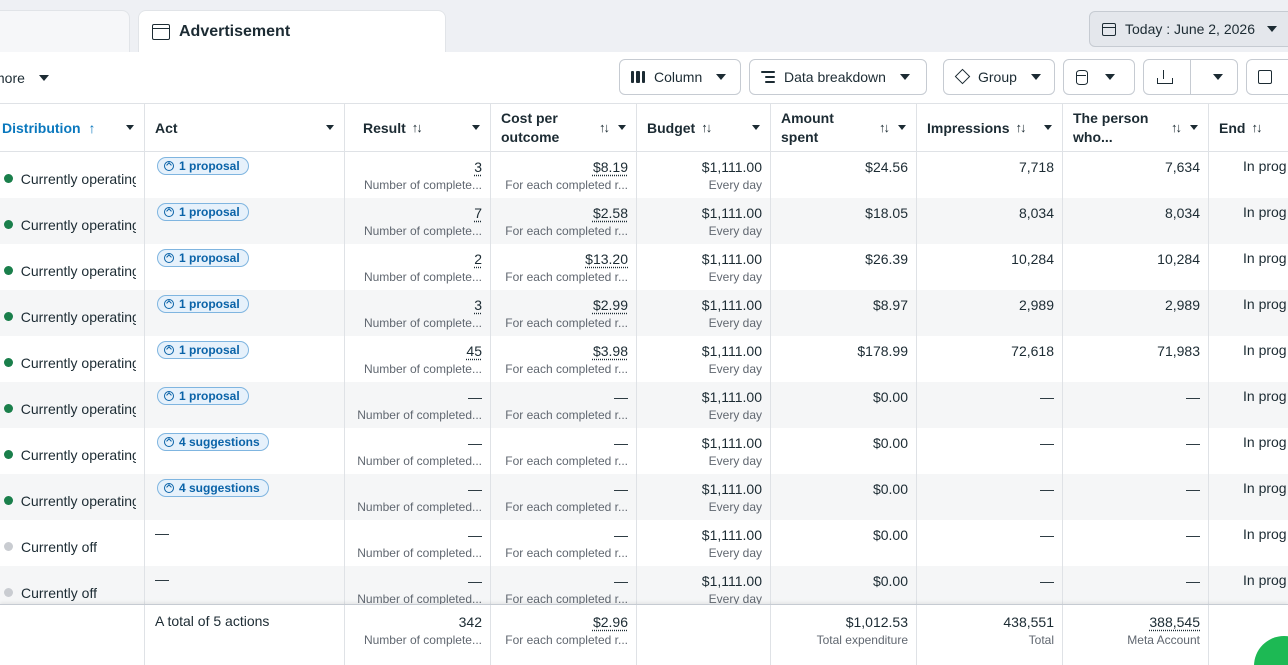 The width and height of the screenshot is (1288, 665). What do you see at coordinates (1190, 77) in the screenshot?
I see `export-button` at bounding box center [1190, 77].